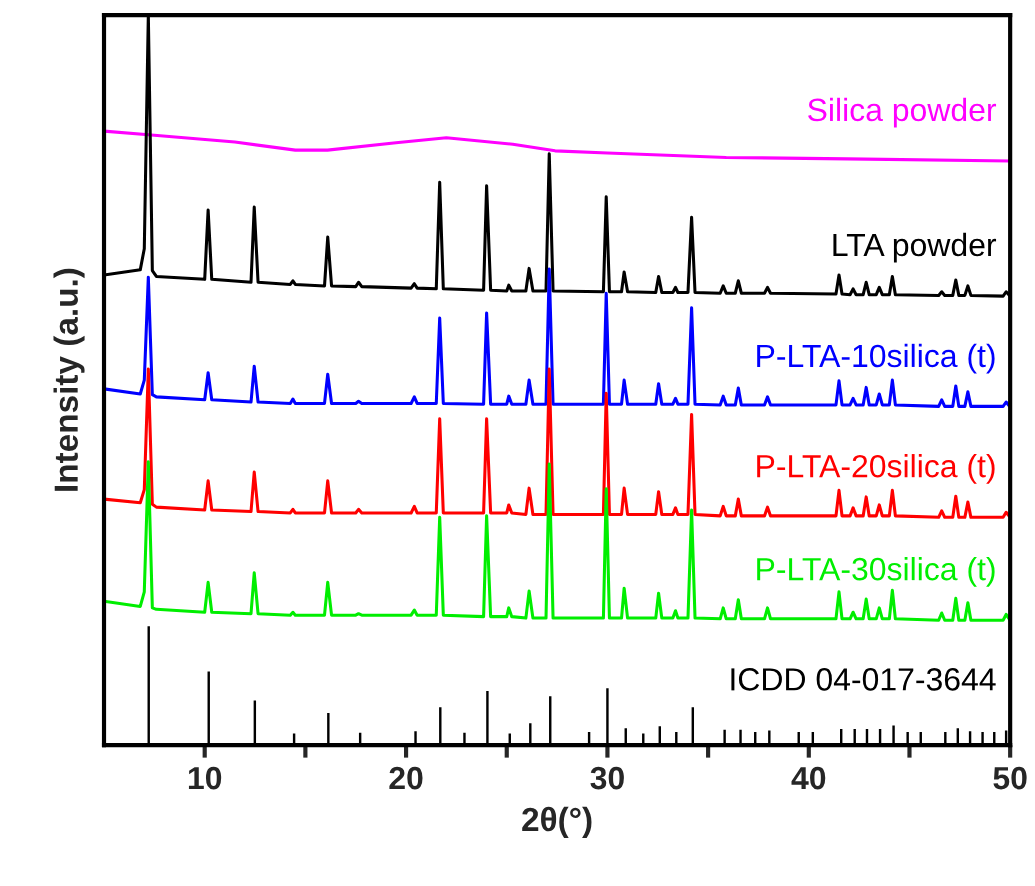 The image size is (1035, 886). What do you see at coordinates (205, 778) in the screenshot?
I see `x-tick-label: 10` at bounding box center [205, 778].